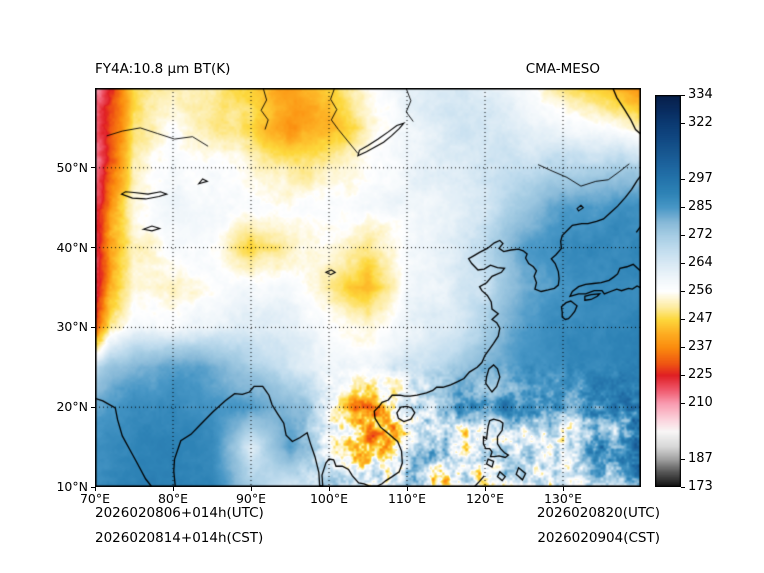  I want to click on colorbar-tick-label: 173, so click(700, 486).